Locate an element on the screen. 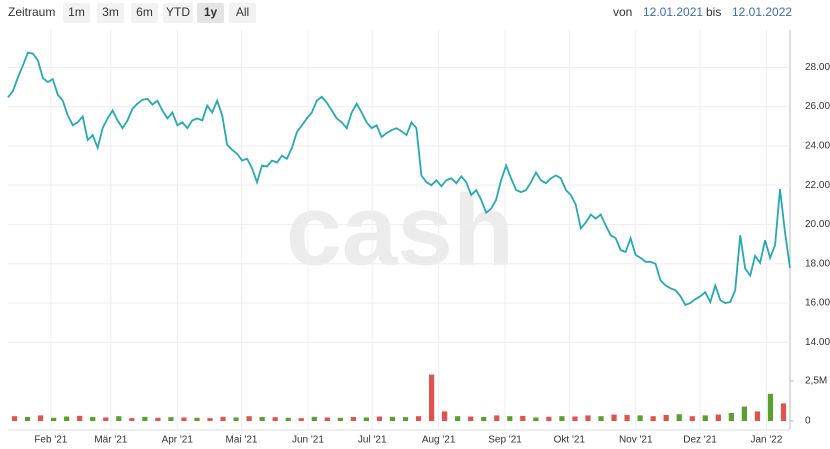 The image size is (830, 449). y-tick-label: 24.00 is located at coordinates (817, 146).